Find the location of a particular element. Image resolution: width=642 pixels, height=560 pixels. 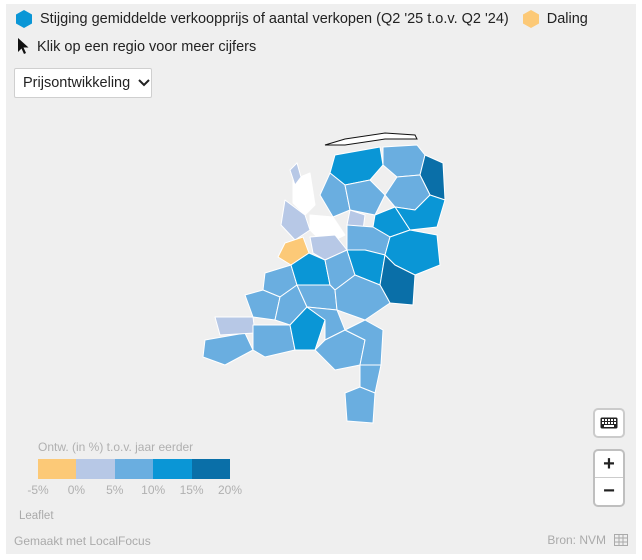

region-friesland is located at coordinates (335, 195).